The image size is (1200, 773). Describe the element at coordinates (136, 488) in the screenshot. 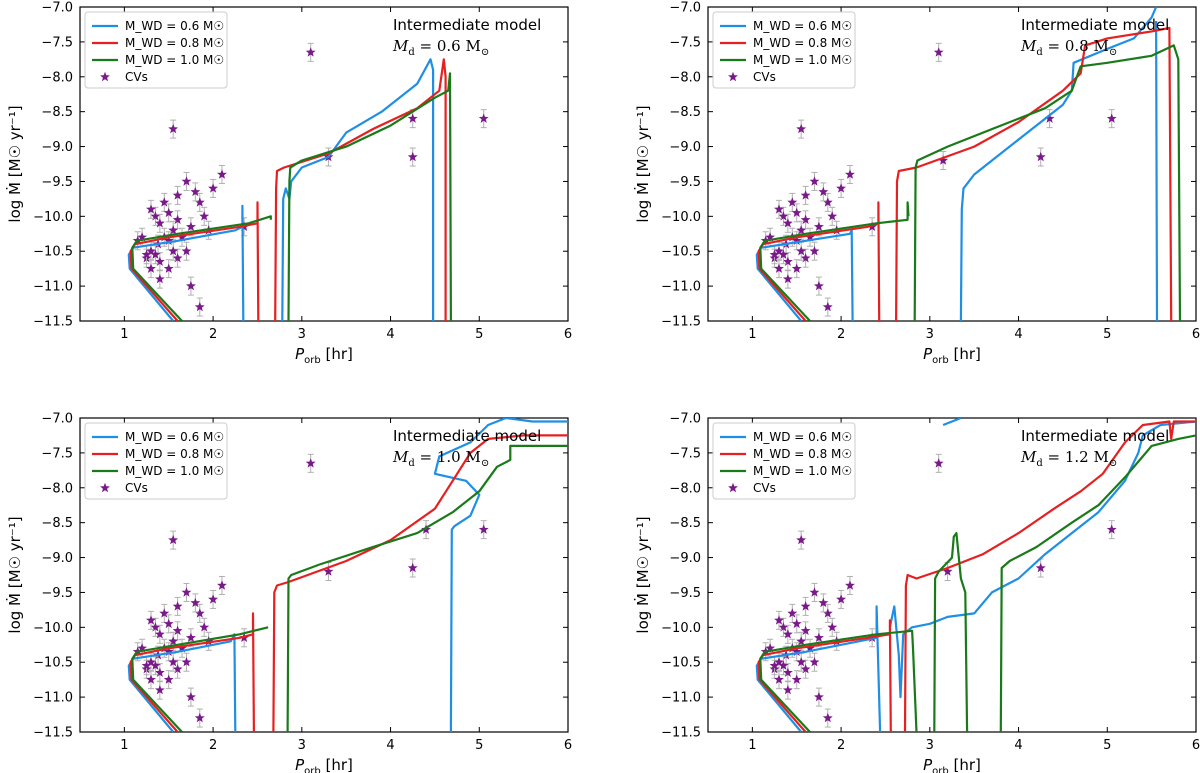

I see `legend-entry: CVs` at that location.